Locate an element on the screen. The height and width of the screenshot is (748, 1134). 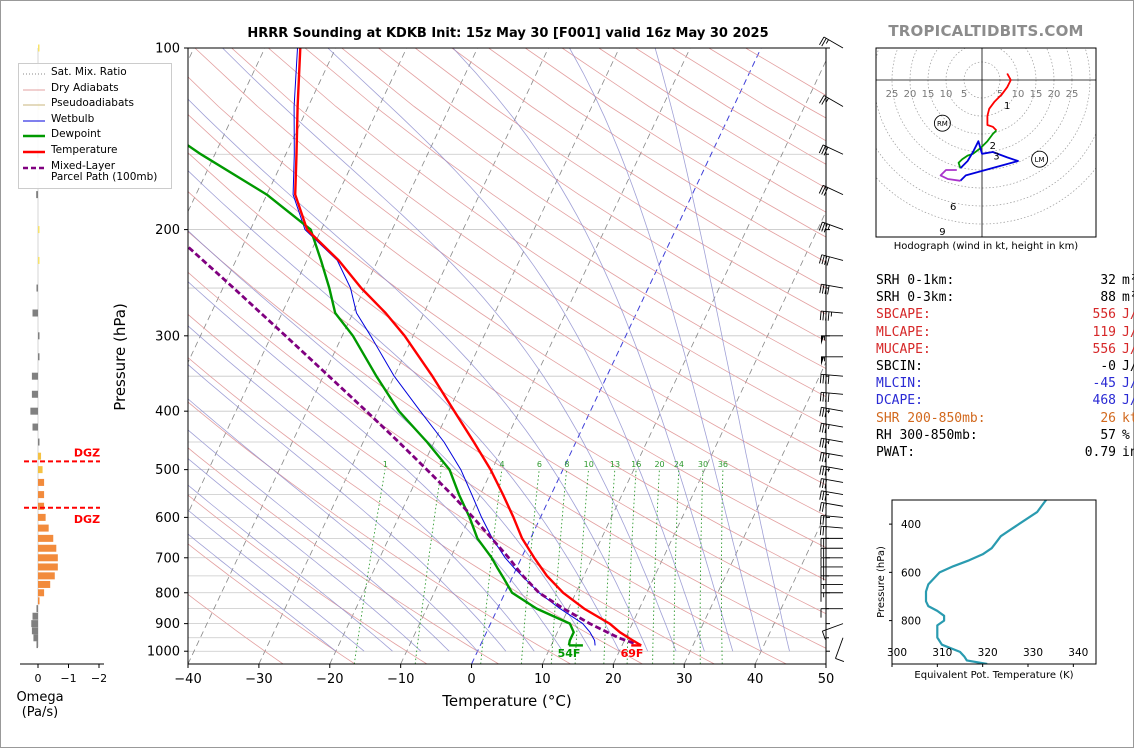
omega-x-tick-label: 0 is located at coordinates (38, 678).